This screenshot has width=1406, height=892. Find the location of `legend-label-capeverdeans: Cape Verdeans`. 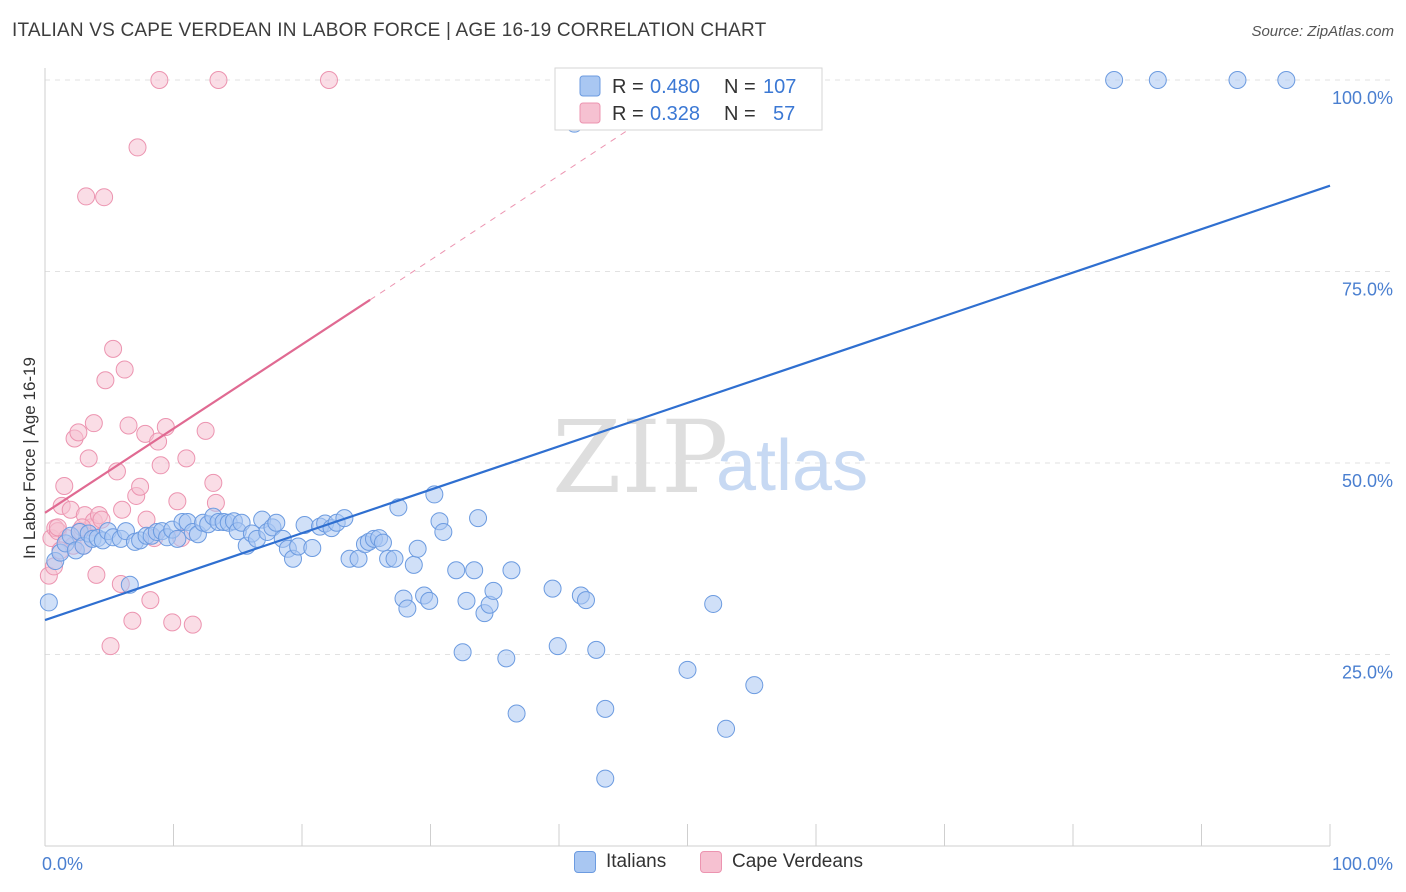

legend-label-capeverdeans: Cape Verdeans is located at coordinates (797, 861).